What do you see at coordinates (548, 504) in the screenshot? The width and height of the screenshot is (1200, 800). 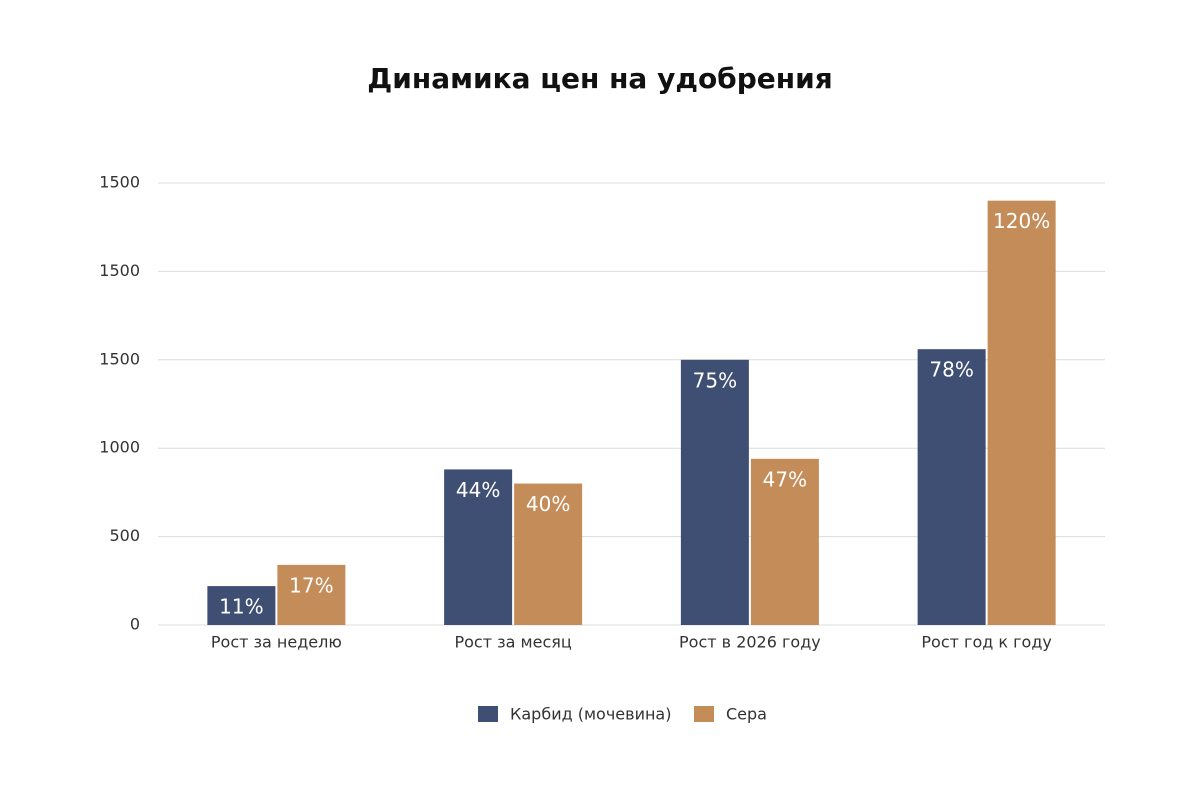 I see `data-label: 40%` at bounding box center [548, 504].